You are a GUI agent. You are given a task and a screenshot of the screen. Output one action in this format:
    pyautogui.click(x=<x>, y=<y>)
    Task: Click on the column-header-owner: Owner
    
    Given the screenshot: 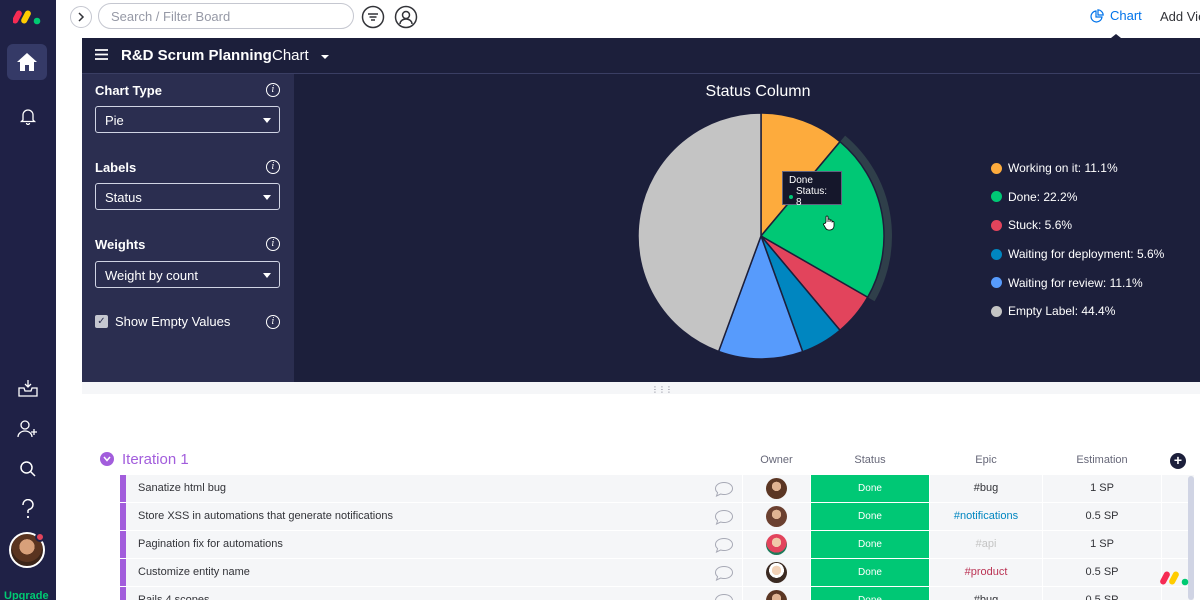 What is the action you would take?
    pyautogui.click(x=776, y=460)
    